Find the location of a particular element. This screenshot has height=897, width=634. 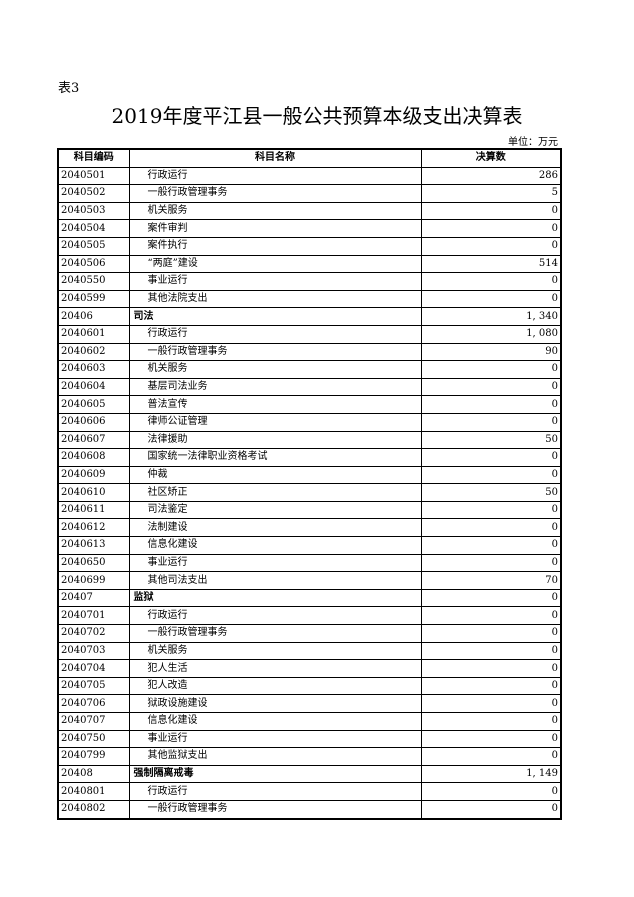

row-code: 2040799 is located at coordinates (93, 756).